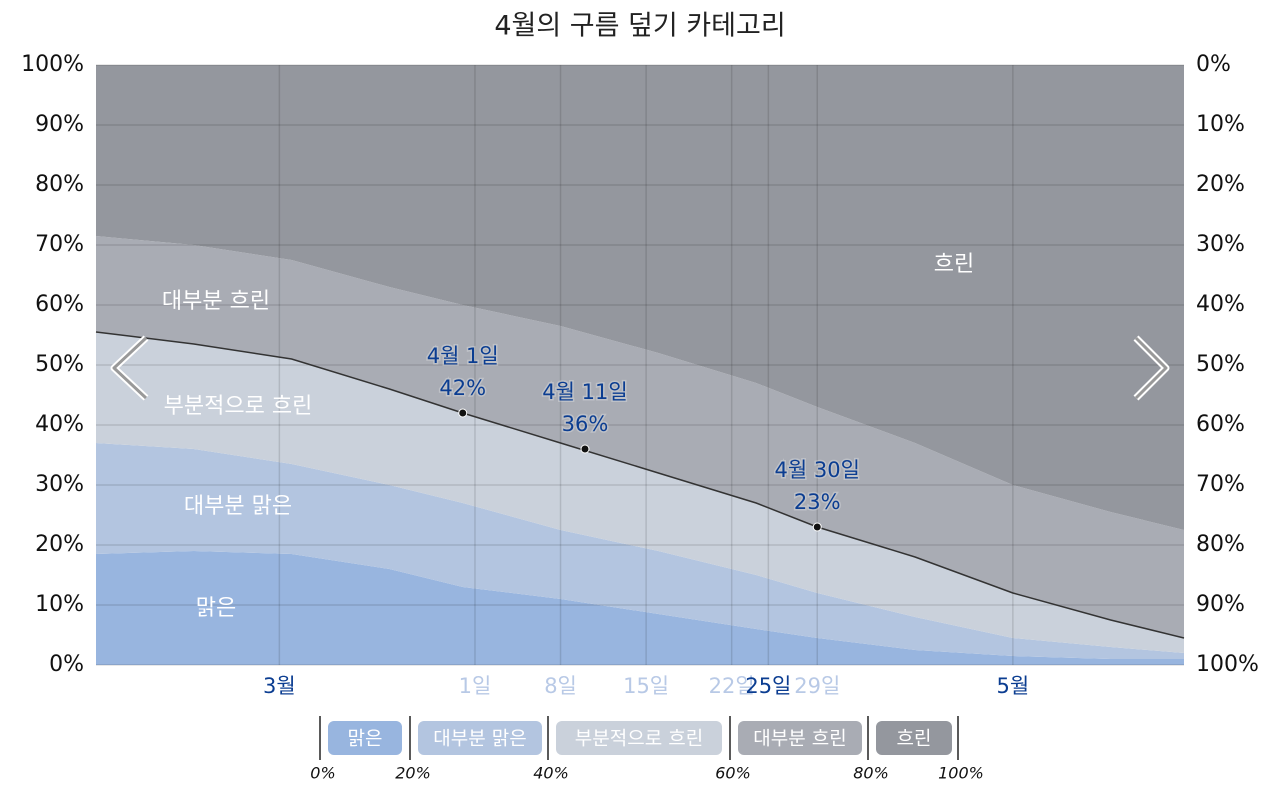 The image size is (1280, 796). I want to click on y-tick-label: 30%, so click(59, 484).